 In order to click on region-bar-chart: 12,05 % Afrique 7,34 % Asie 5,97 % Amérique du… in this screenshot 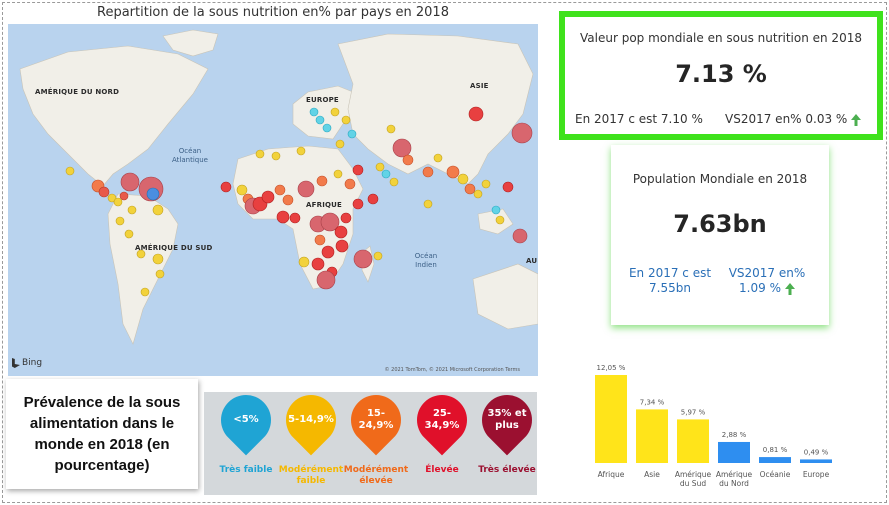, I will do `click(715, 425)`.